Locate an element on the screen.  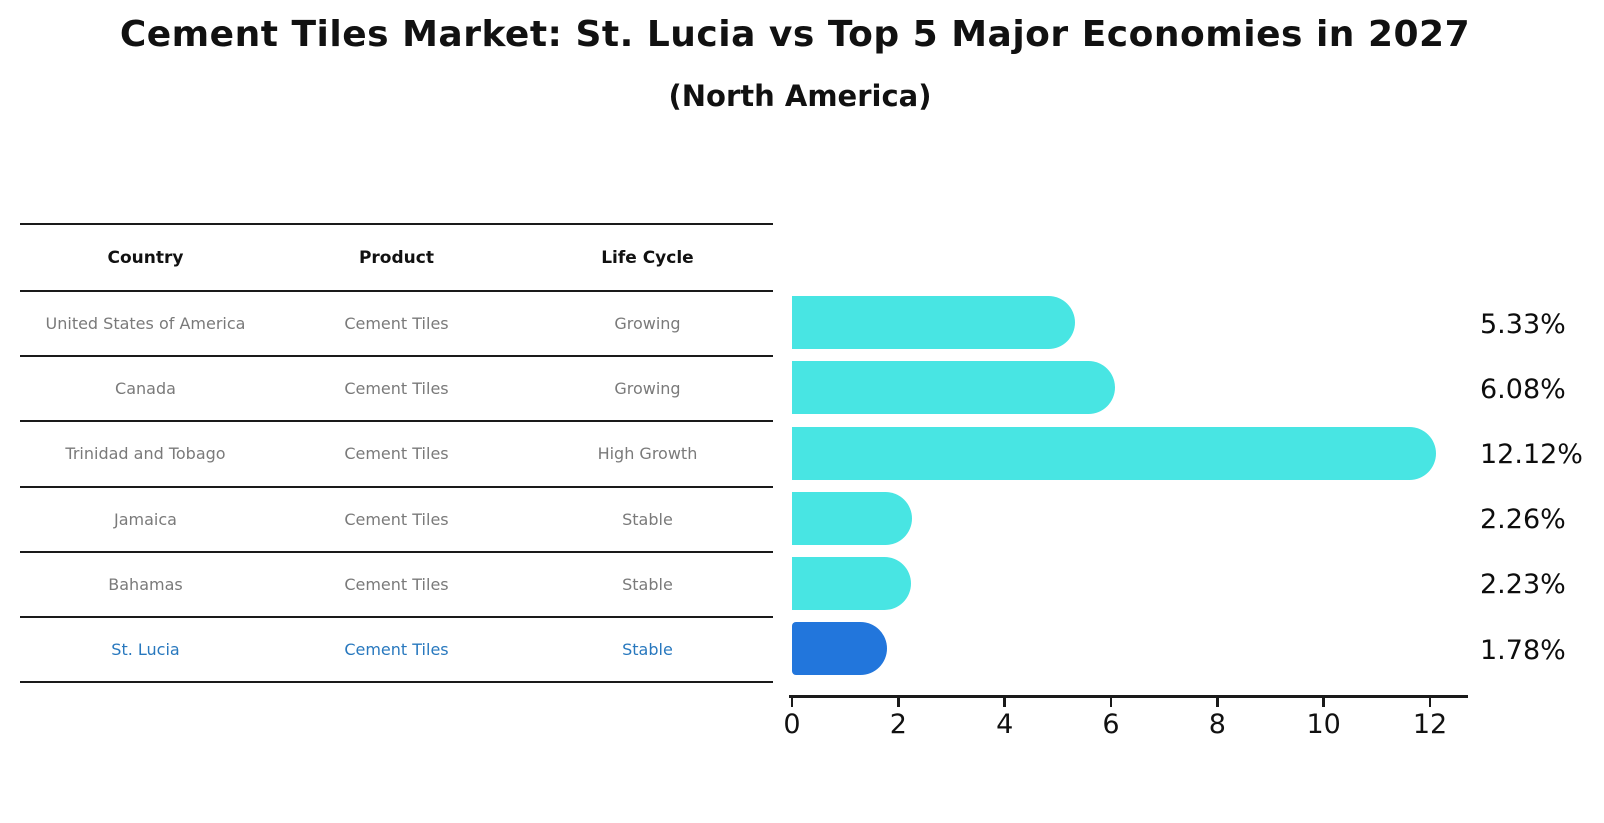
x-axis-tick-label: 2 is located at coordinates (898, 724).